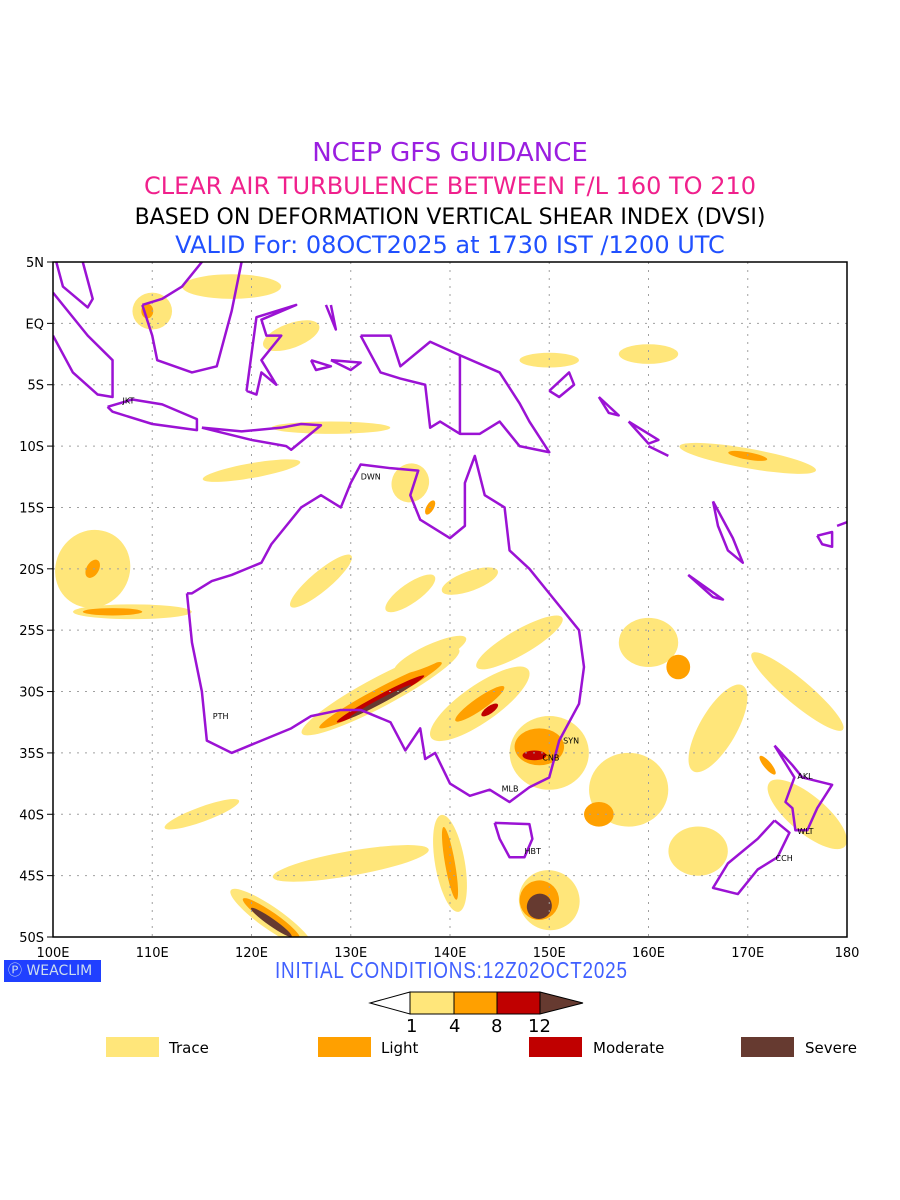 This screenshot has width=900, height=1200. What do you see at coordinates (350, 953) in the screenshot?
I see `lon-label: 130E` at bounding box center [350, 953].